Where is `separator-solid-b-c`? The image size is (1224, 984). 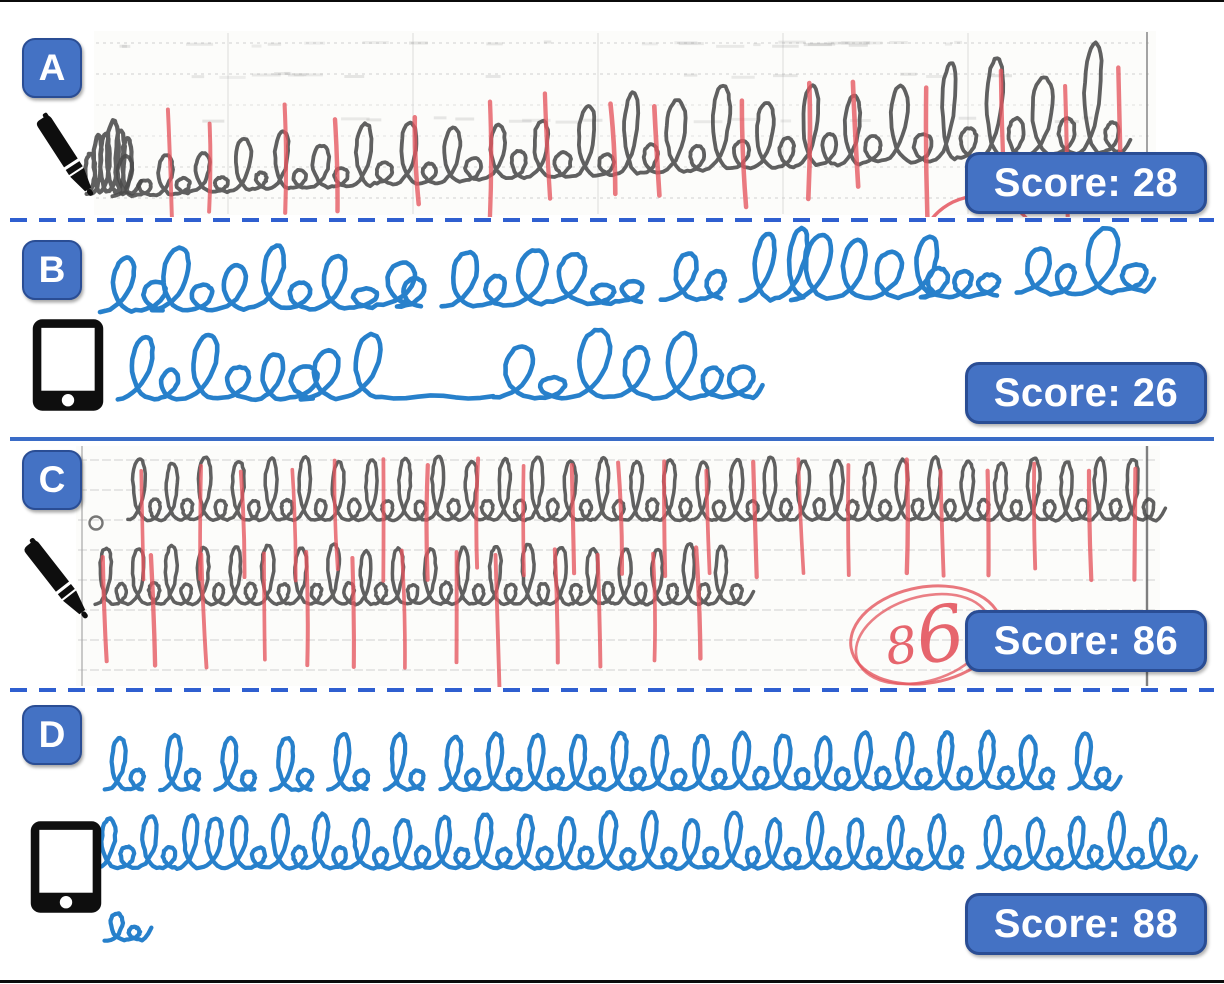
separator-solid-b-c is located at coordinates (612, 439).